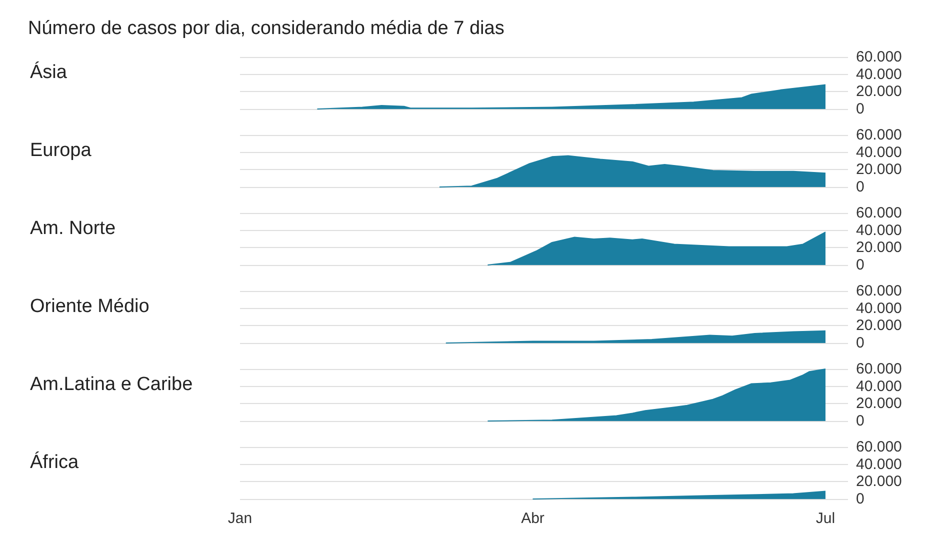 This screenshot has width=934, height=549. I want to click on x-tick-label: Abr, so click(532, 518).